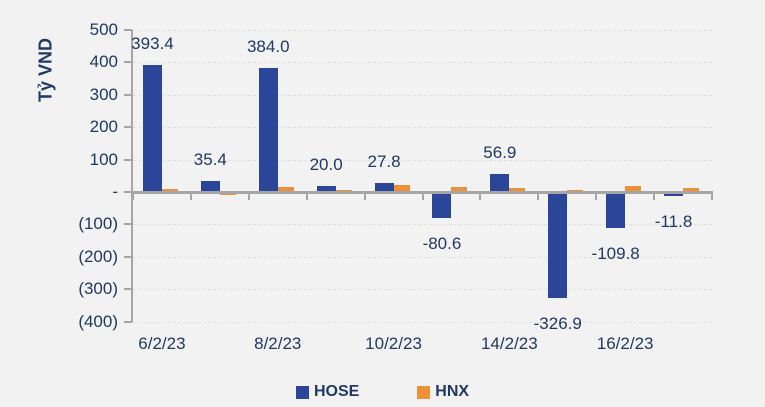 This screenshot has width=765, height=407. What do you see at coordinates (393, 343) in the screenshot?
I see `x-axis-category-label: 10/2/23` at bounding box center [393, 343].